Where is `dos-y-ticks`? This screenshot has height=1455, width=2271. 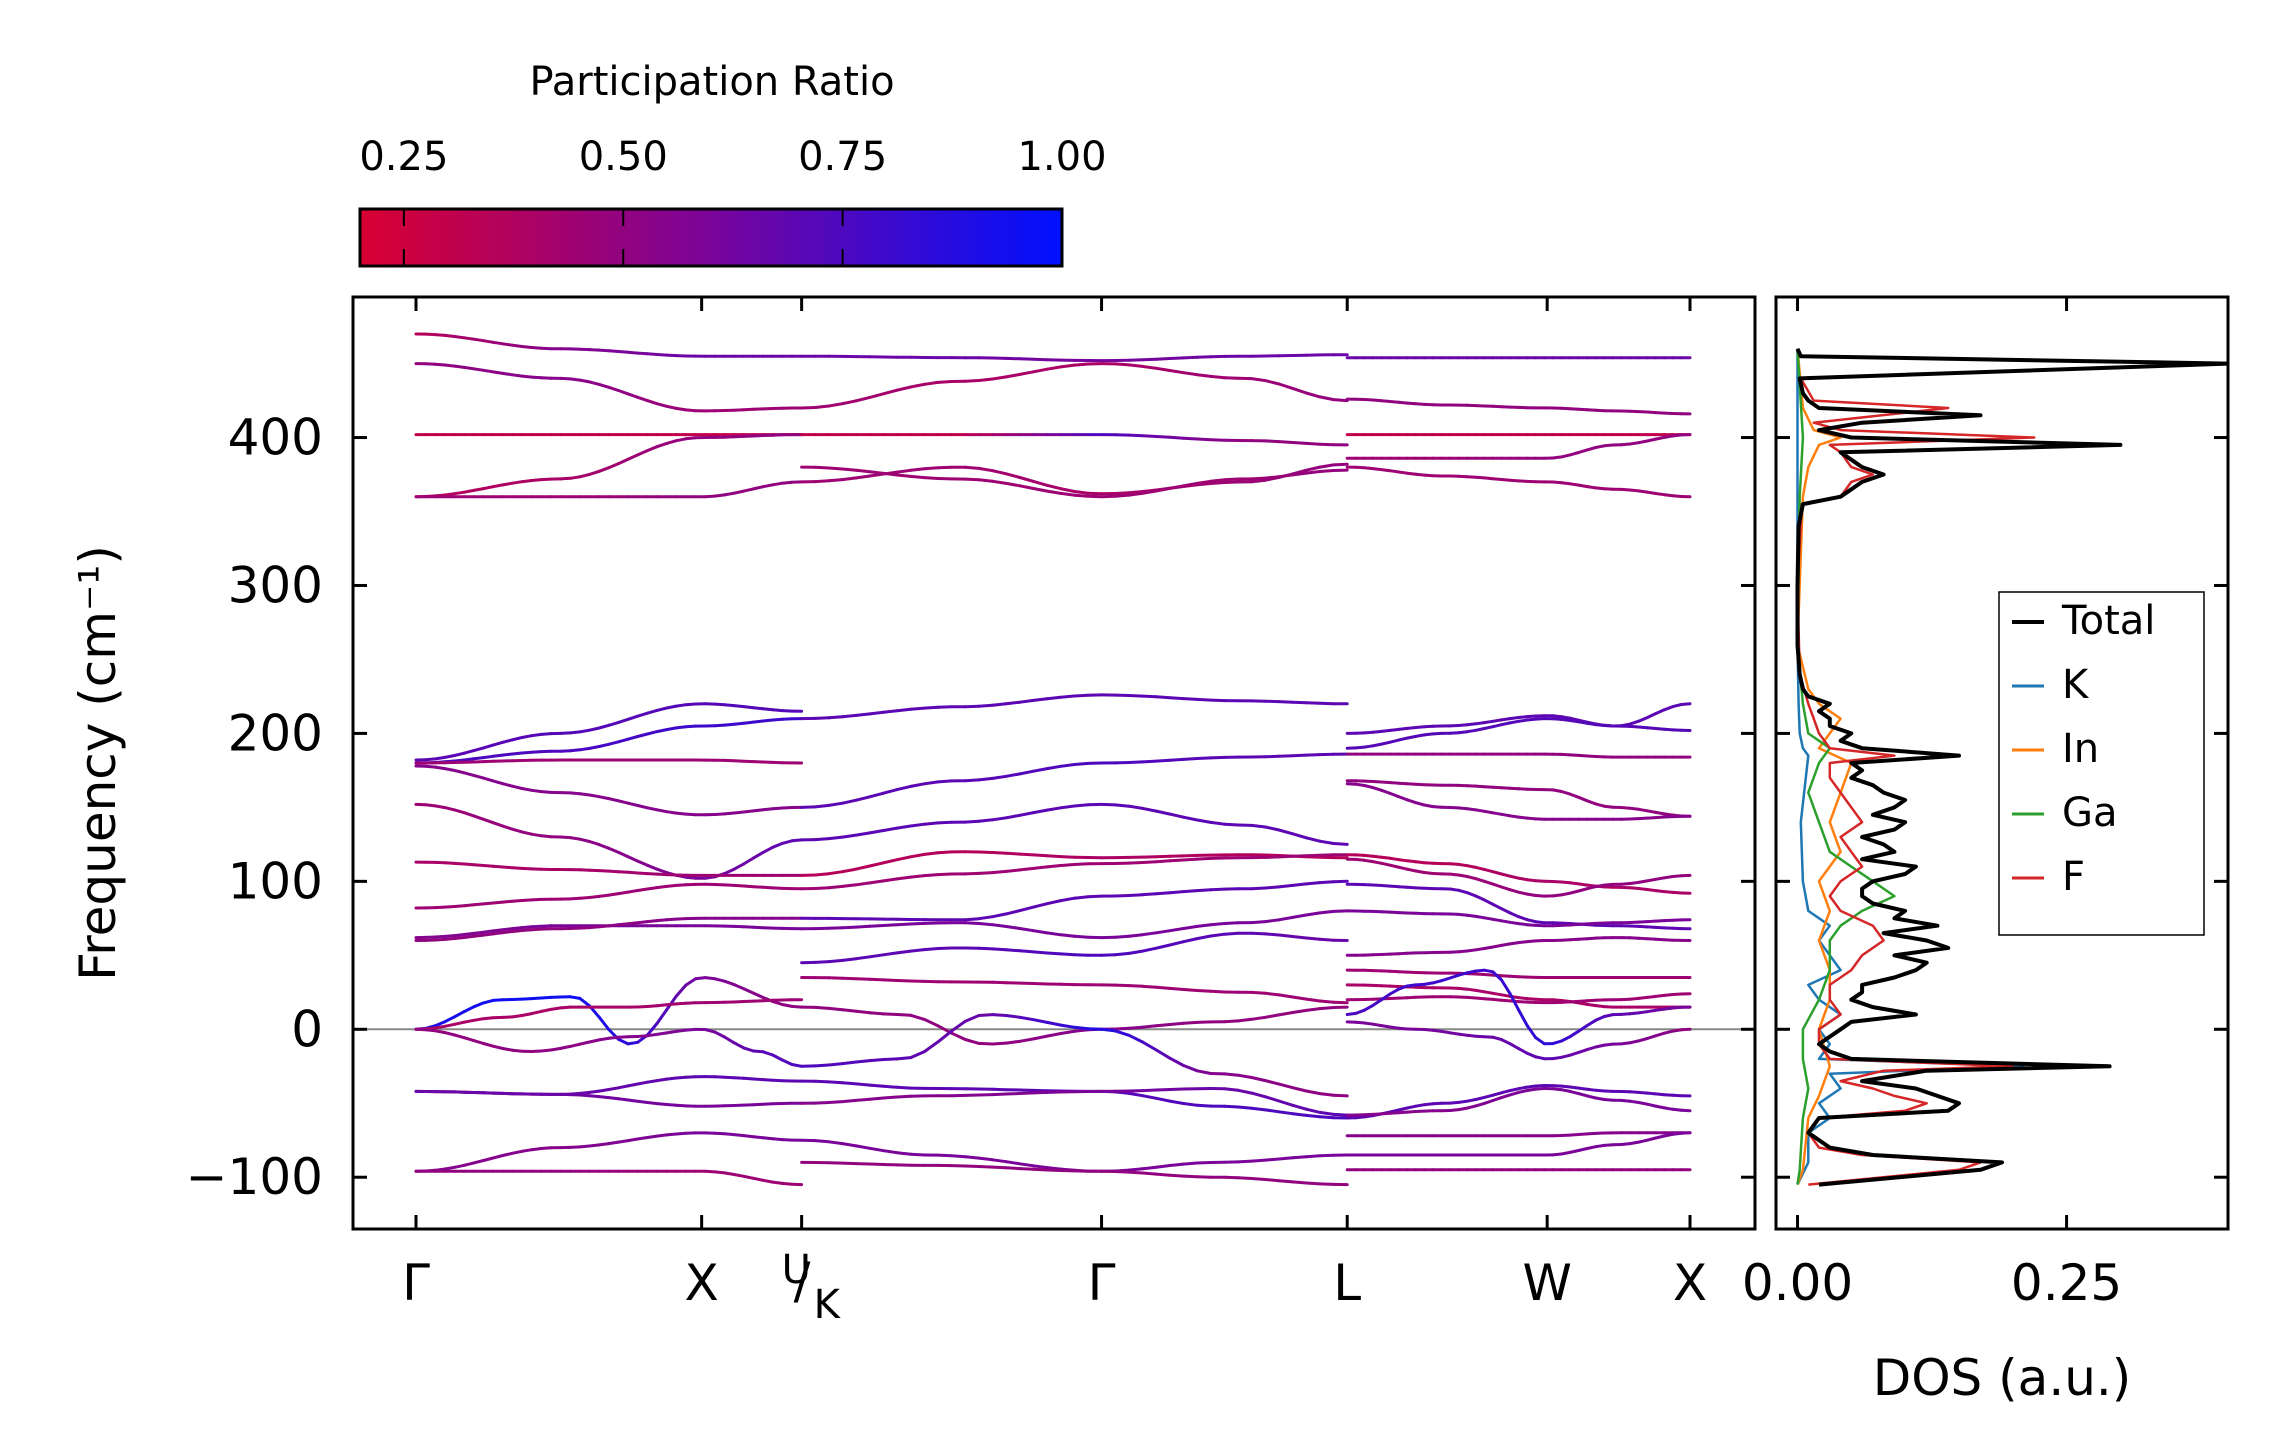
dos-y-ticks is located at coordinates (2002, 807).